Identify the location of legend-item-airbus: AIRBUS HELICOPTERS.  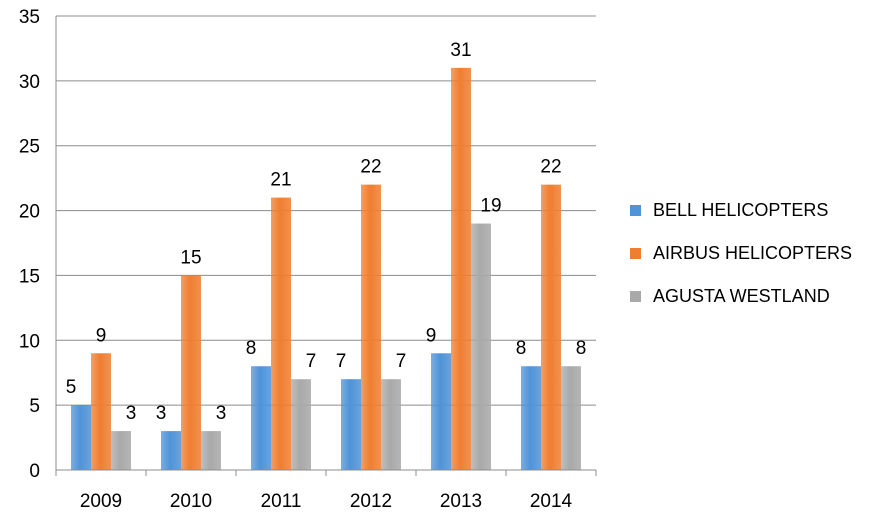
(741, 253).